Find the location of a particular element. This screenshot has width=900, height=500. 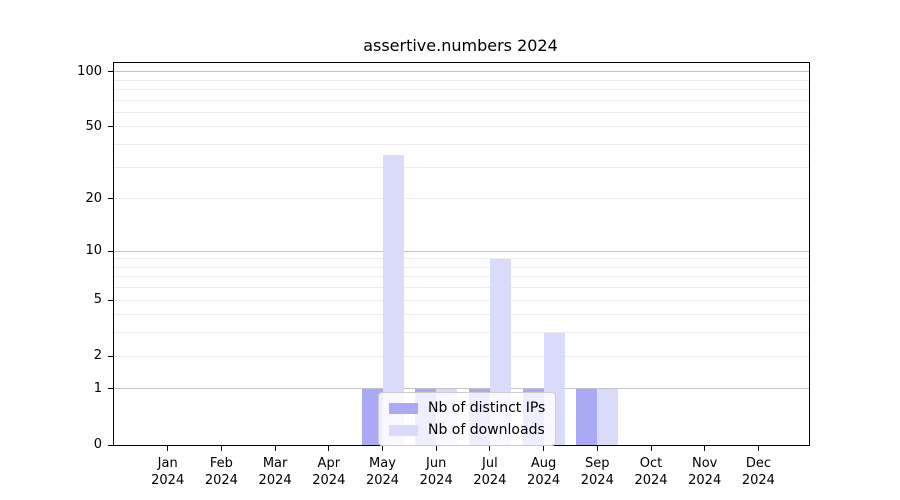

y-tick-label-2: 2 is located at coordinates (97, 356).